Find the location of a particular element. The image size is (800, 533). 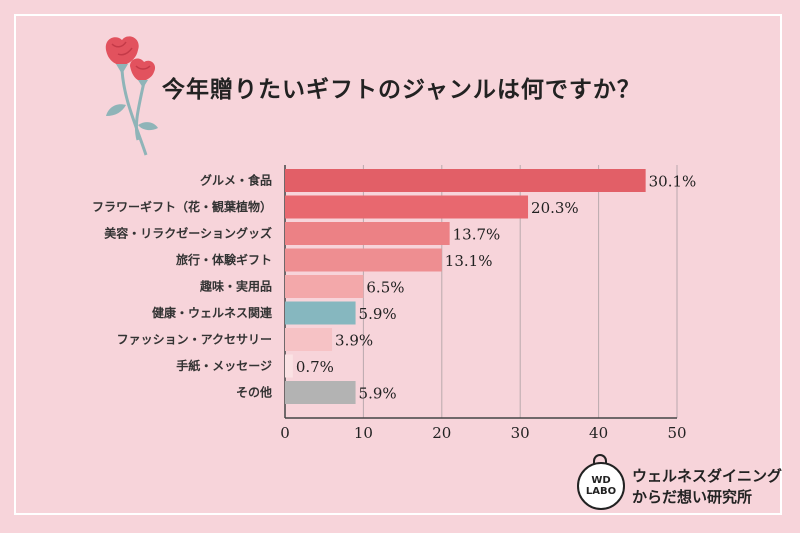

value-label: 3.9% is located at coordinates (354, 341).